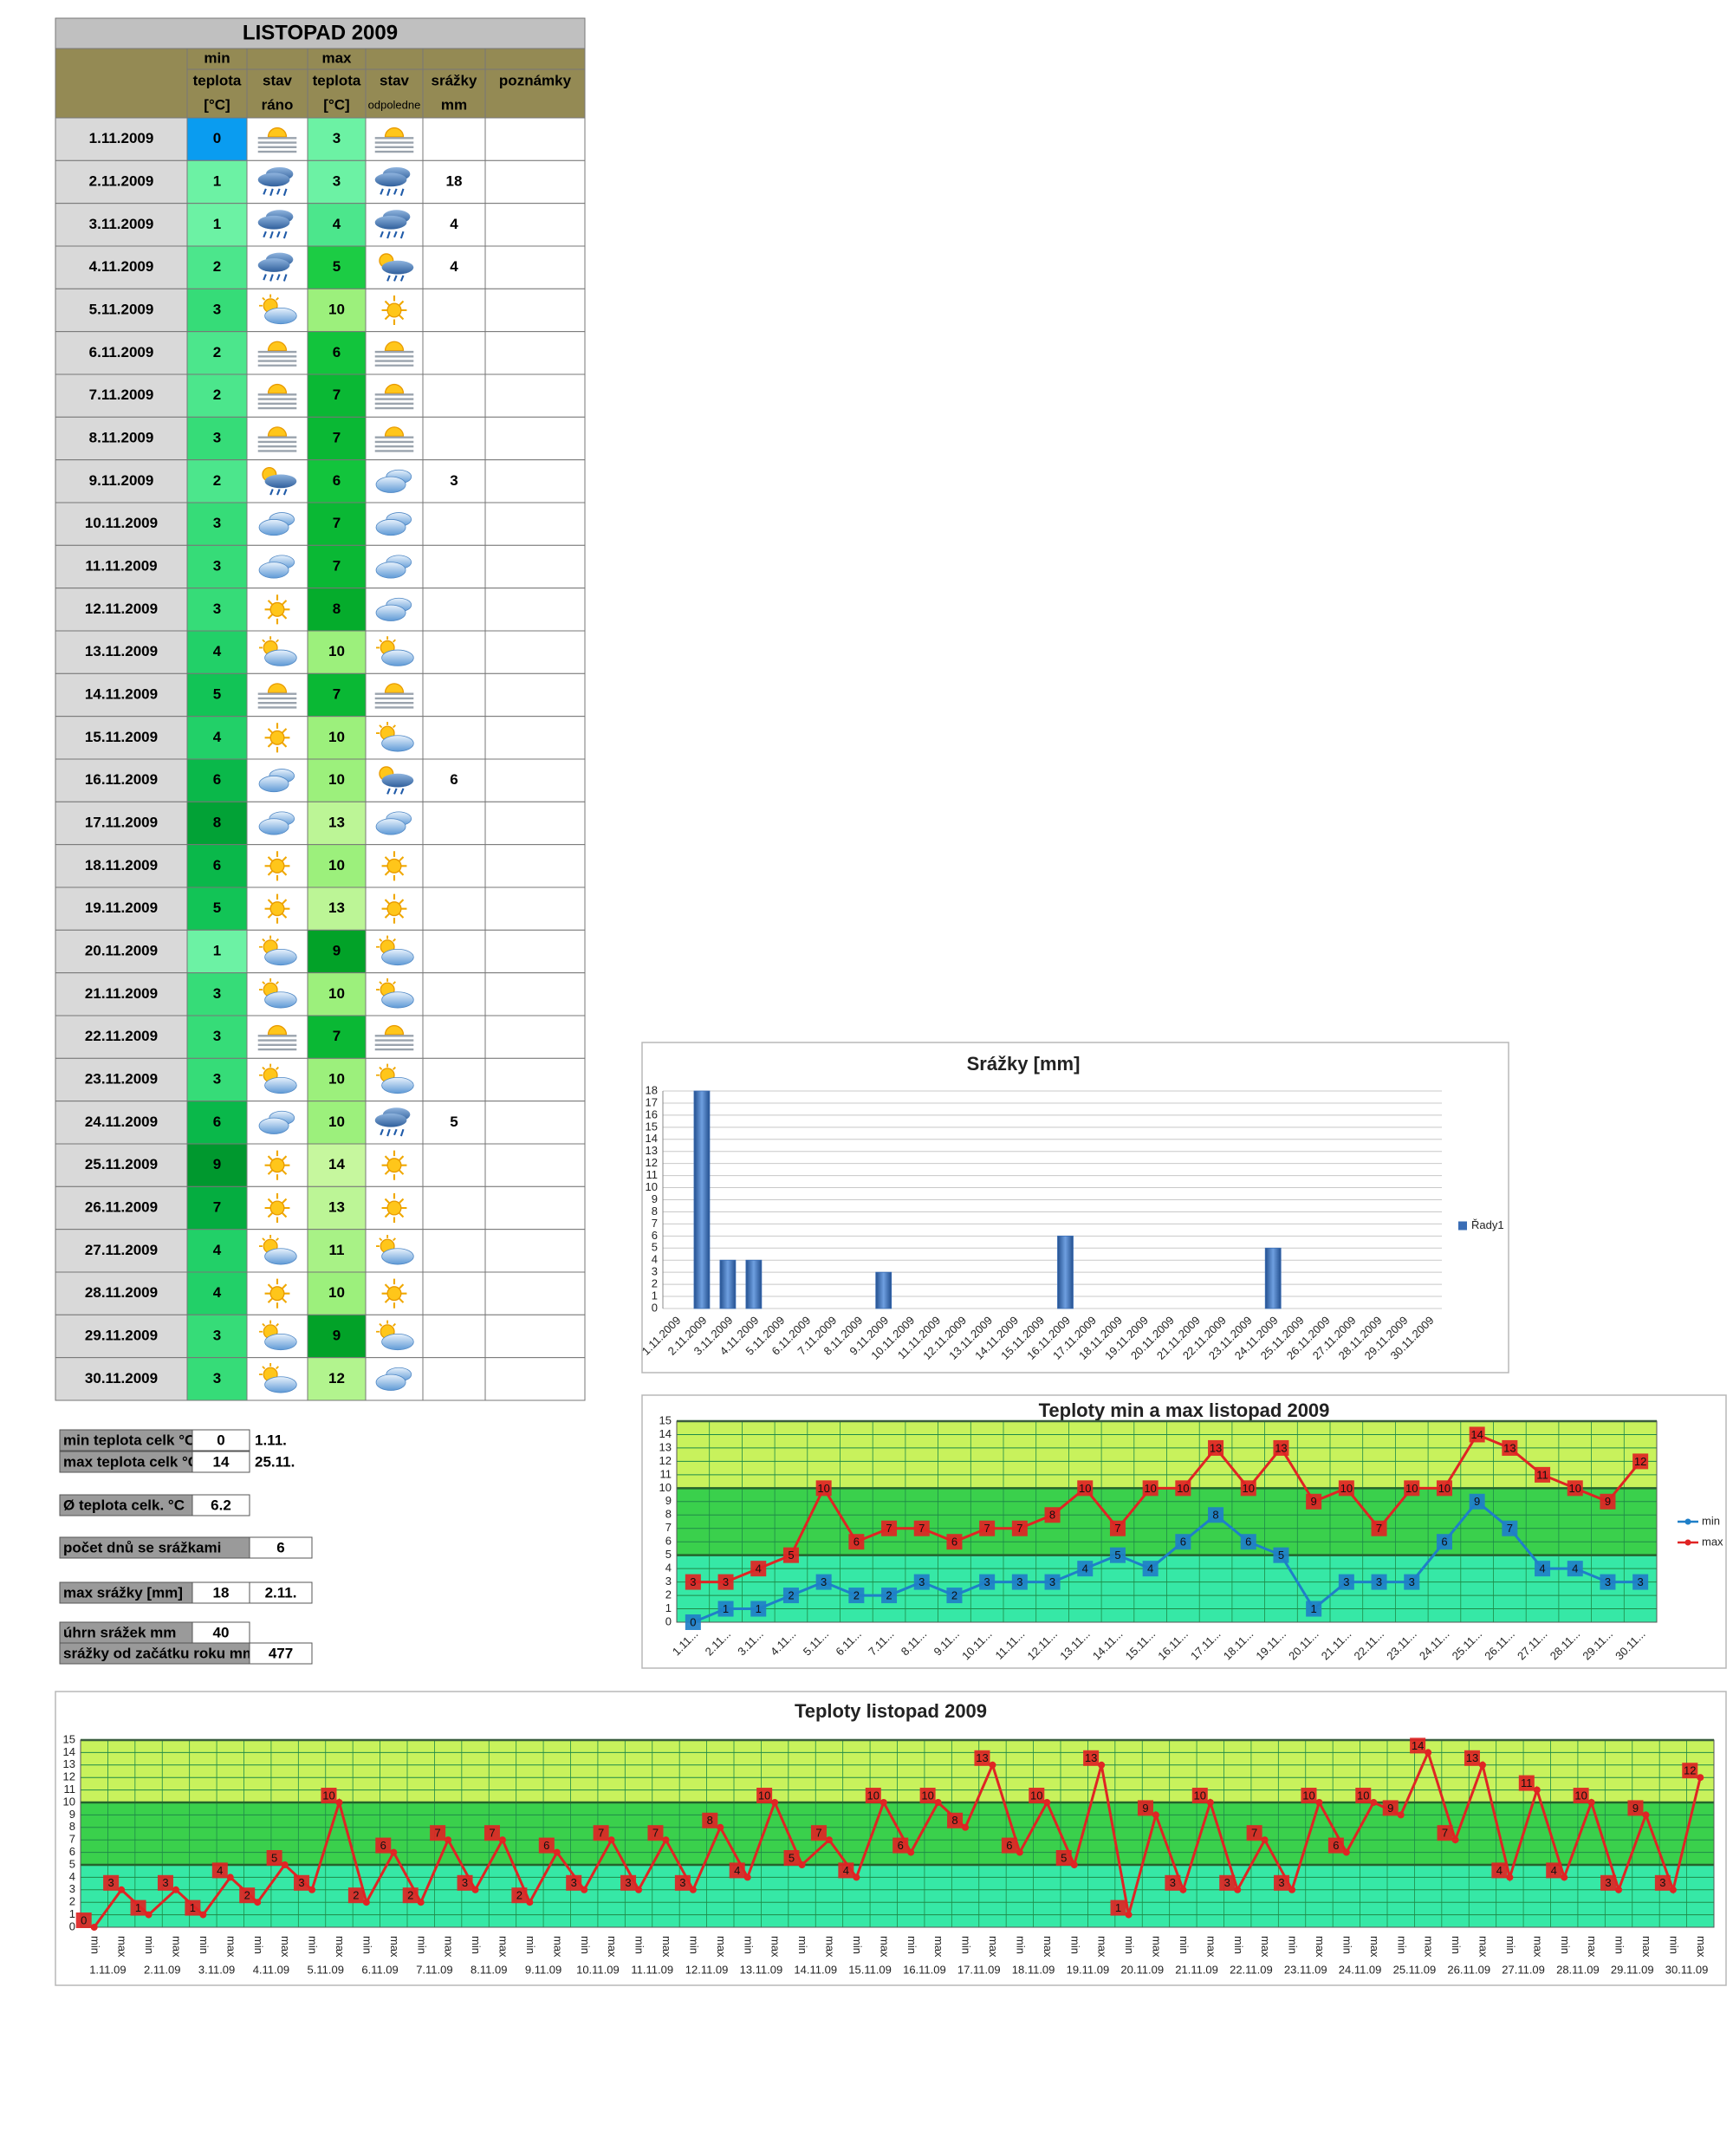 This screenshot has height=2156, width=1733. What do you see at coordinates (693, 1621) in the screenshot?
I see `data-label: 0` at bounding box center [693, 1621].